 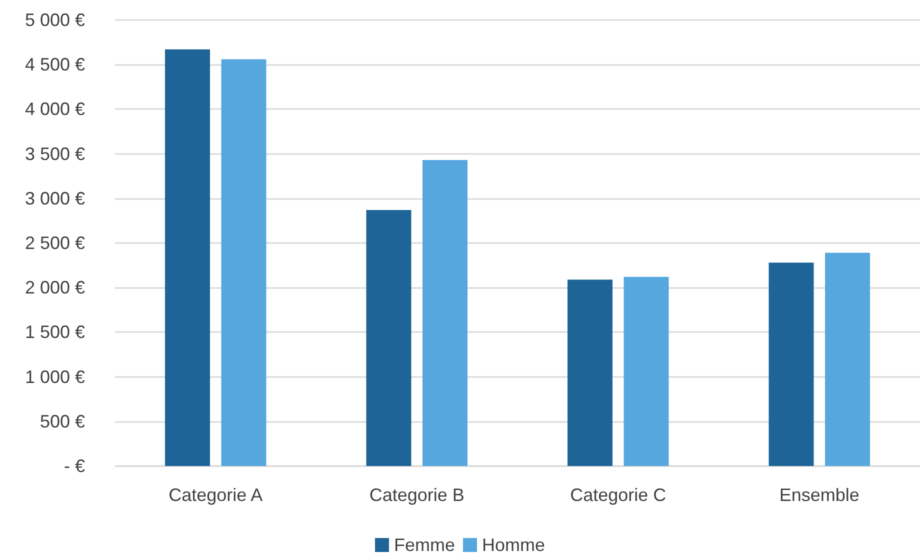 I want to click on y-tick-label: 4 000 €, so click(x=54, y=109).